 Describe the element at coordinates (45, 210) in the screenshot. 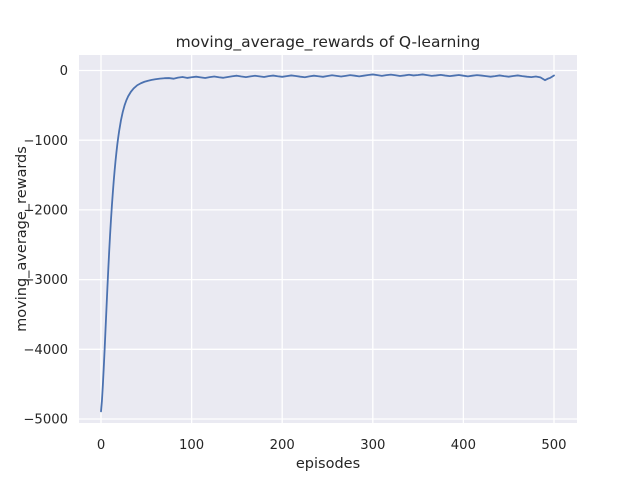

I see `y-tick-label: −2000` at that location.